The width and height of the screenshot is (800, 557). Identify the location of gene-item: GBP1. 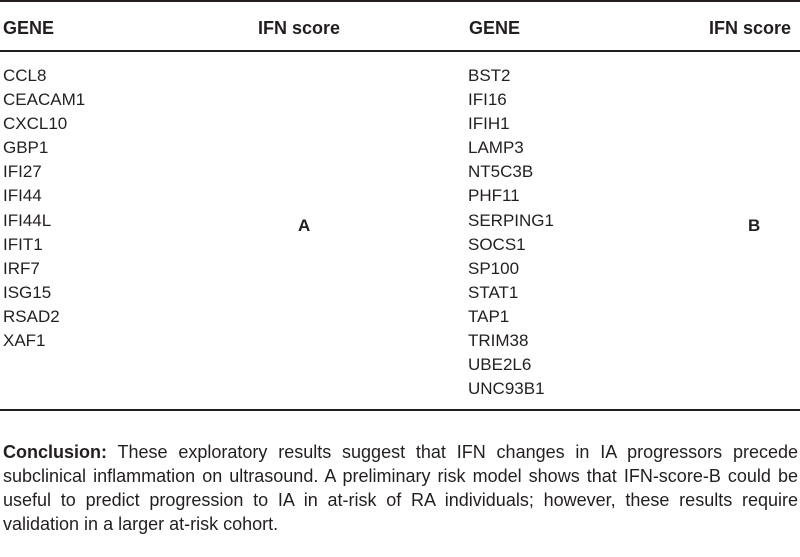
(26, 148).